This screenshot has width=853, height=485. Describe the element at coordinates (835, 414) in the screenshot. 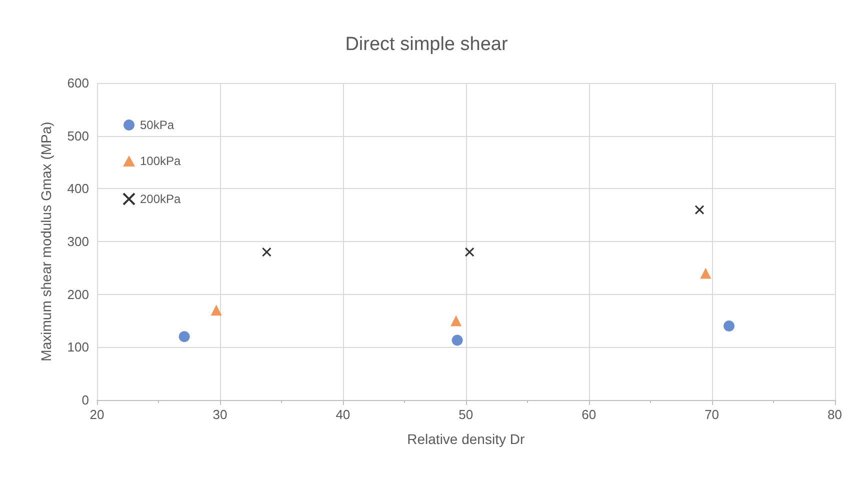

I see `x-tick-label: 80` at that location.